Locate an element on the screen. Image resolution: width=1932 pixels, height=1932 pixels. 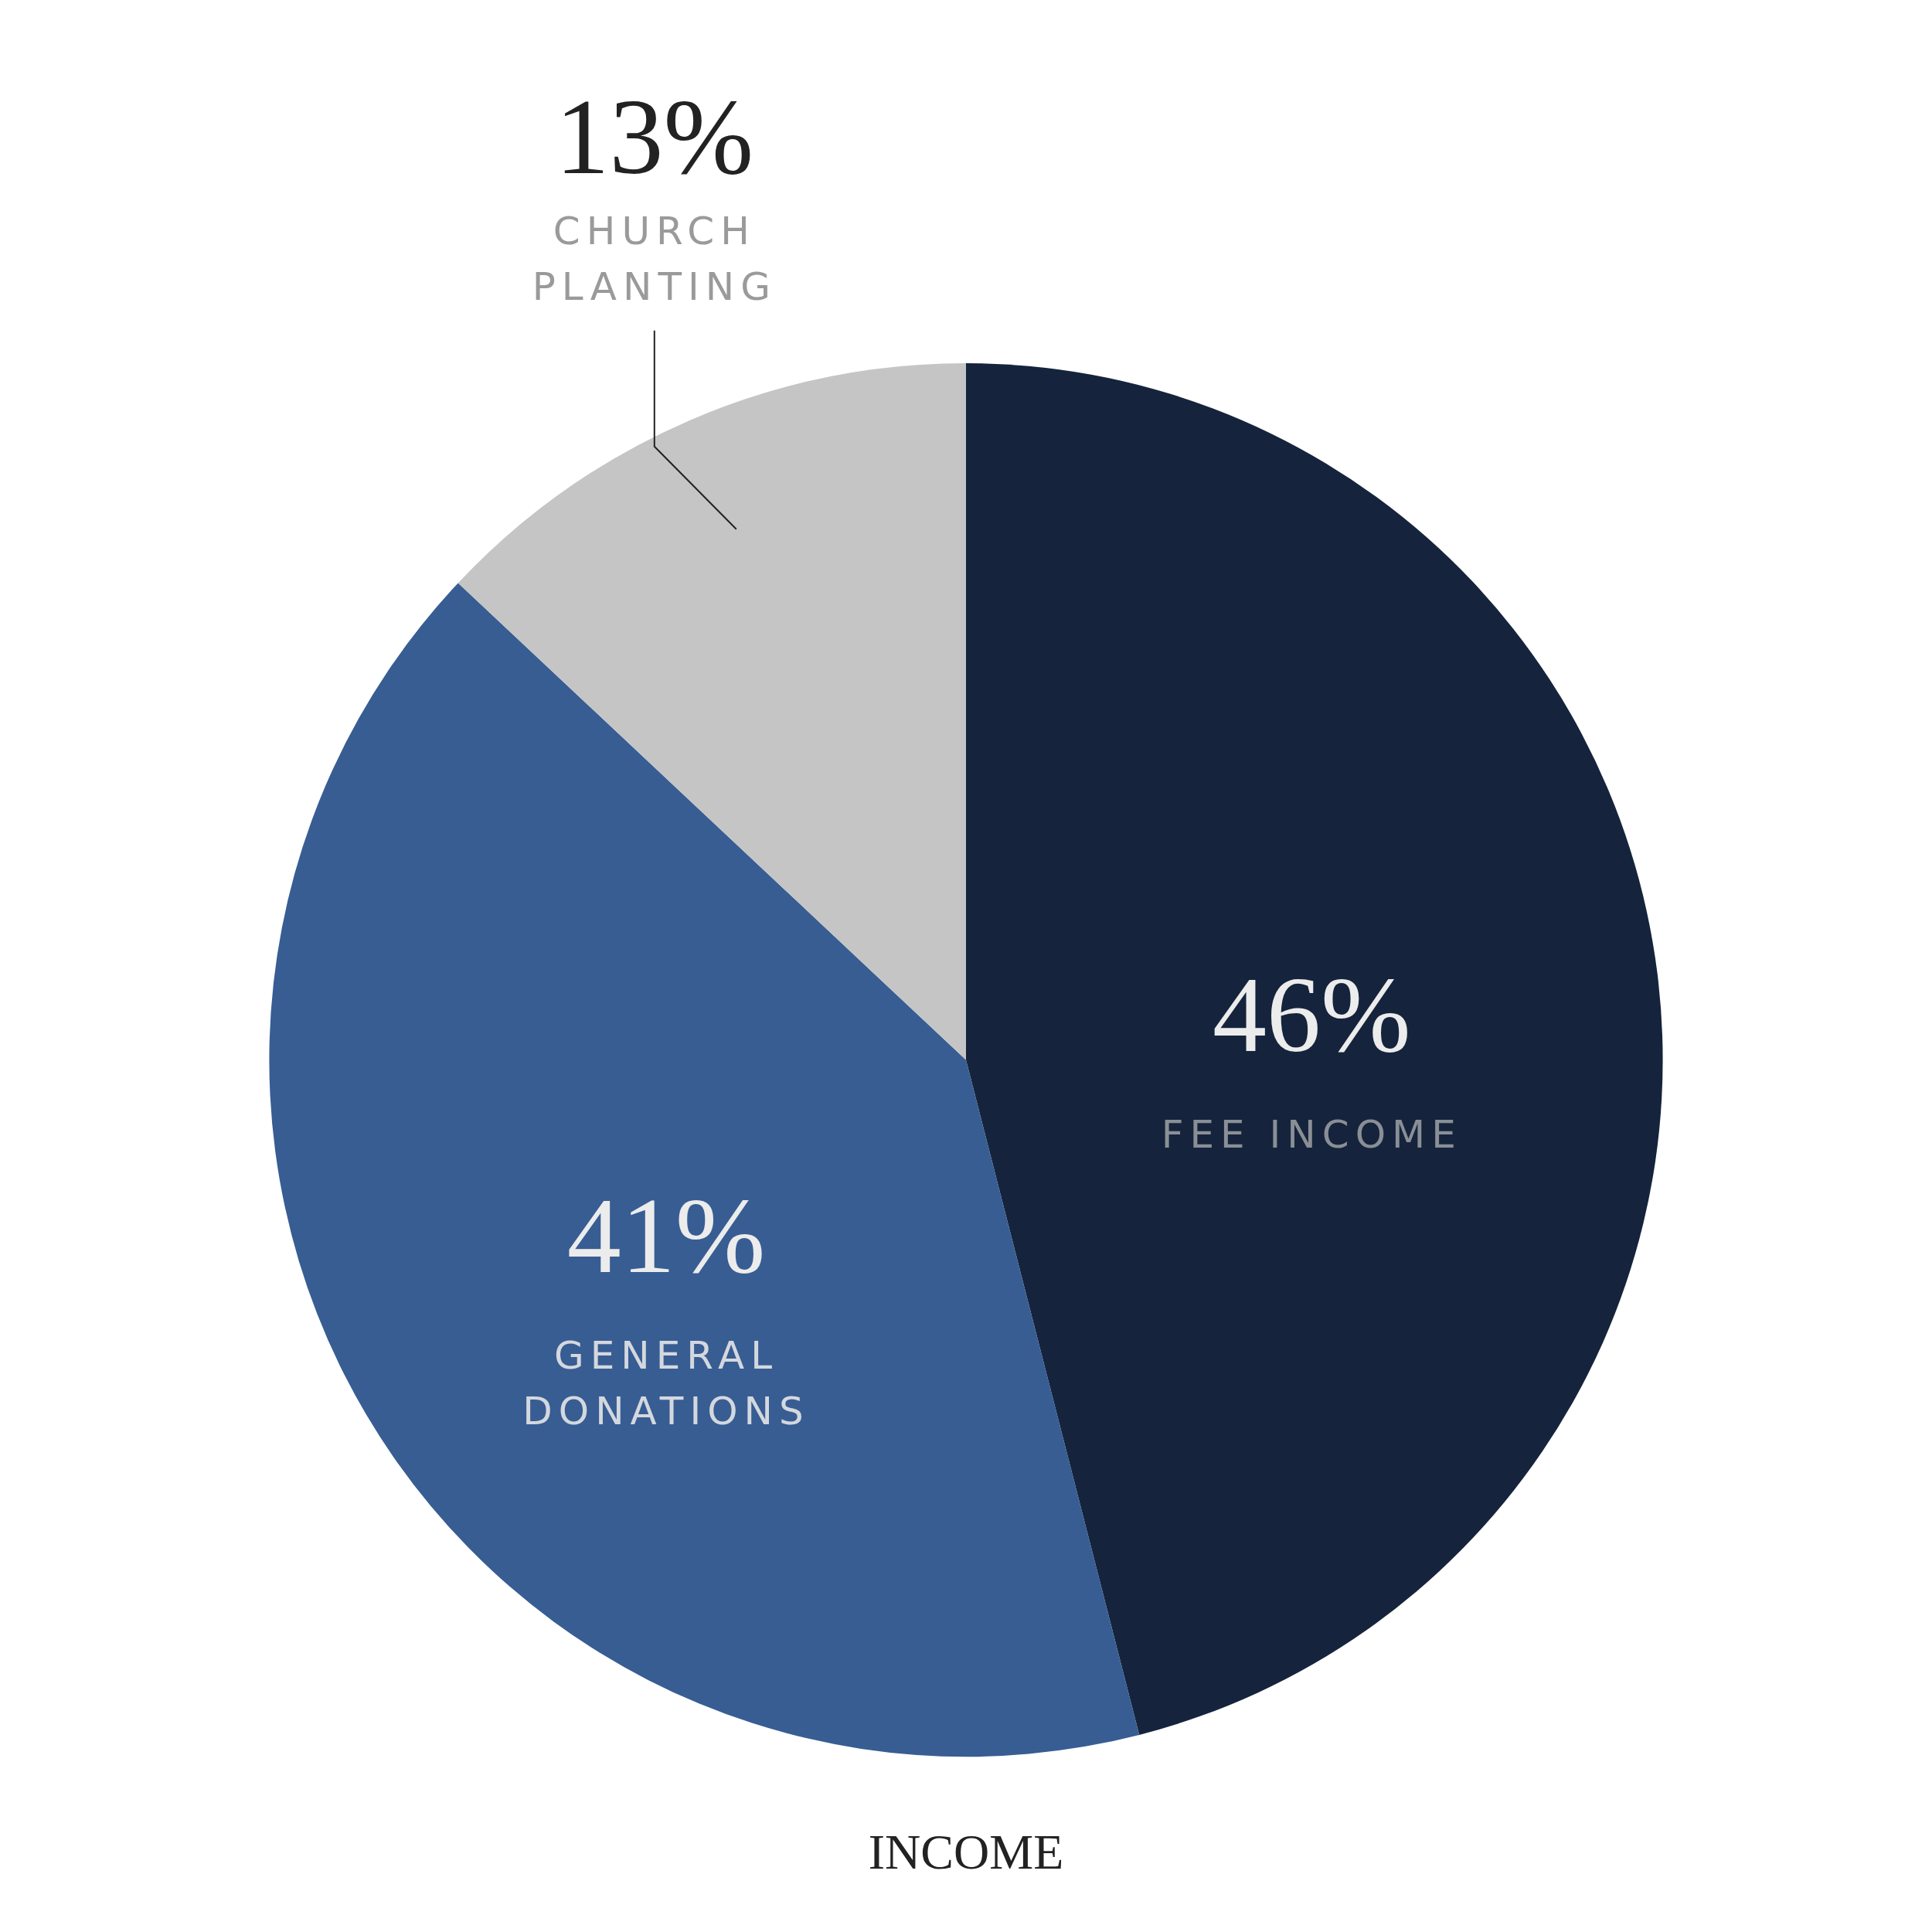
slice-label: GENERAL DONATIONS is located at coordinates (666, 1383).